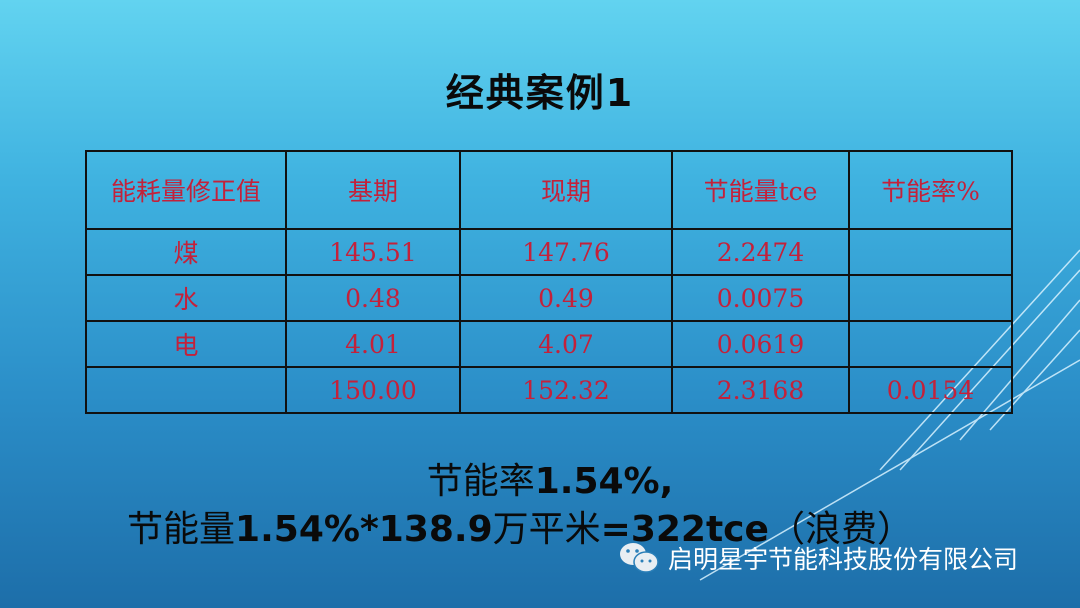 The image size is (1080, 608). Describe the element at coordinates (186, 252) in the screenshot. I see `cell: 煤` at that location.